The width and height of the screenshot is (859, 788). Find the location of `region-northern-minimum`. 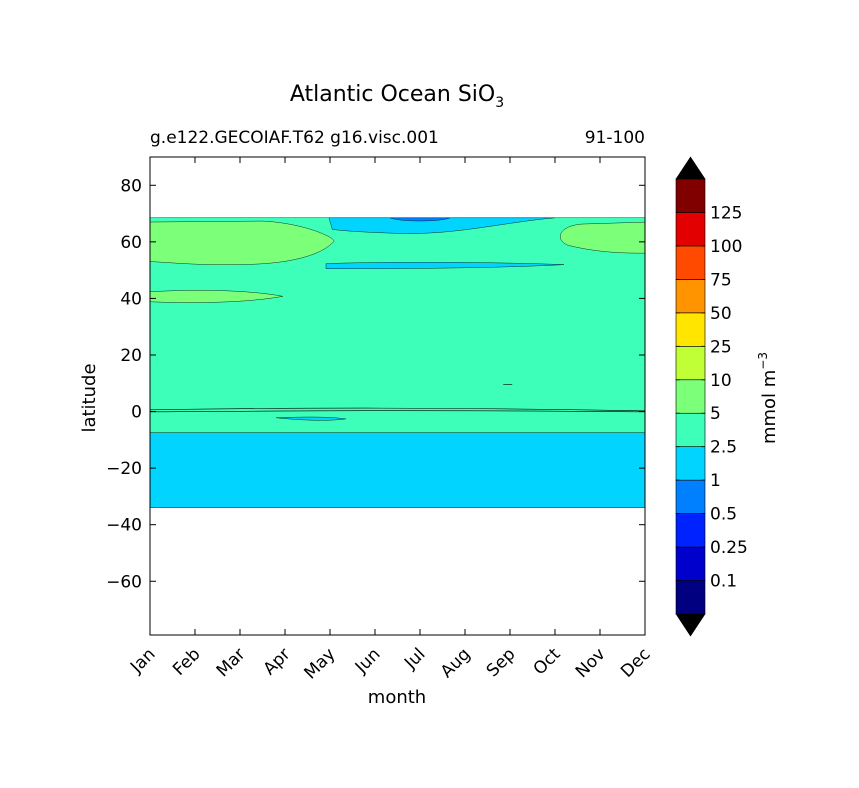

region-northern-minimum is located at coordinates (420, 219).